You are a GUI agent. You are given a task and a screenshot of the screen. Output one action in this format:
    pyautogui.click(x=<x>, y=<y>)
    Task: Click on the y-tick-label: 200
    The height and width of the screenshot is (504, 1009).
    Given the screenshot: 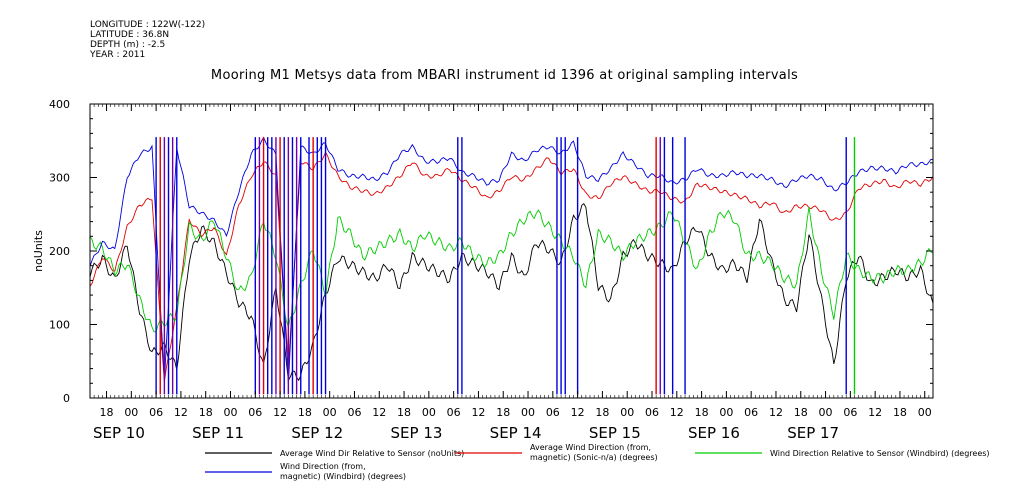 What is the action you would take?
    pyautogui.click(x=59, y=251)
    